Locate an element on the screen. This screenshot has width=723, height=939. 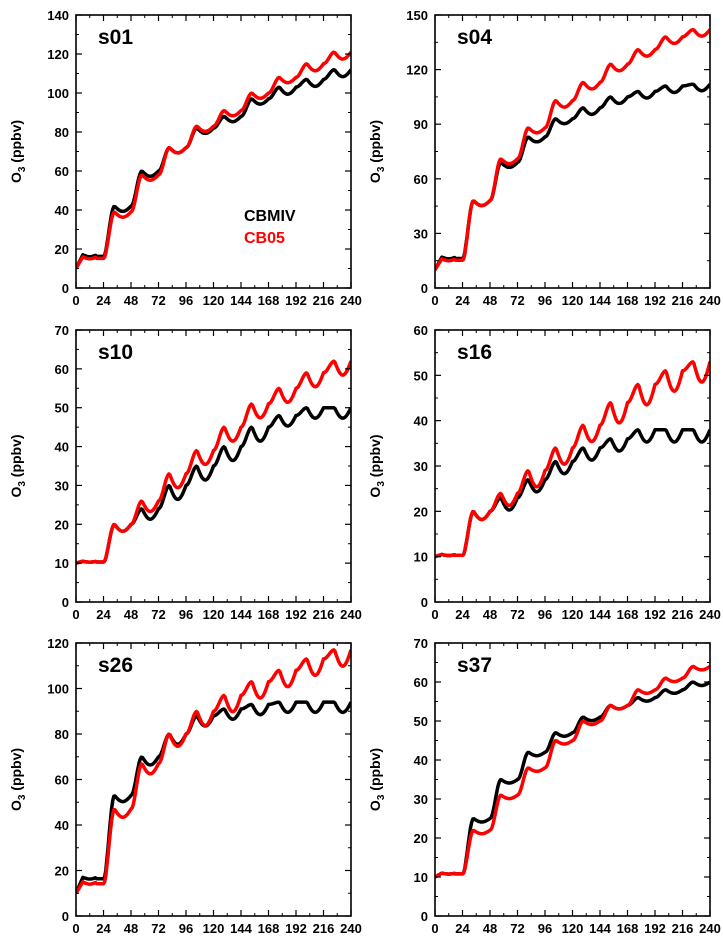
y-tick-label: 80 is located at coordinates (62, 734).